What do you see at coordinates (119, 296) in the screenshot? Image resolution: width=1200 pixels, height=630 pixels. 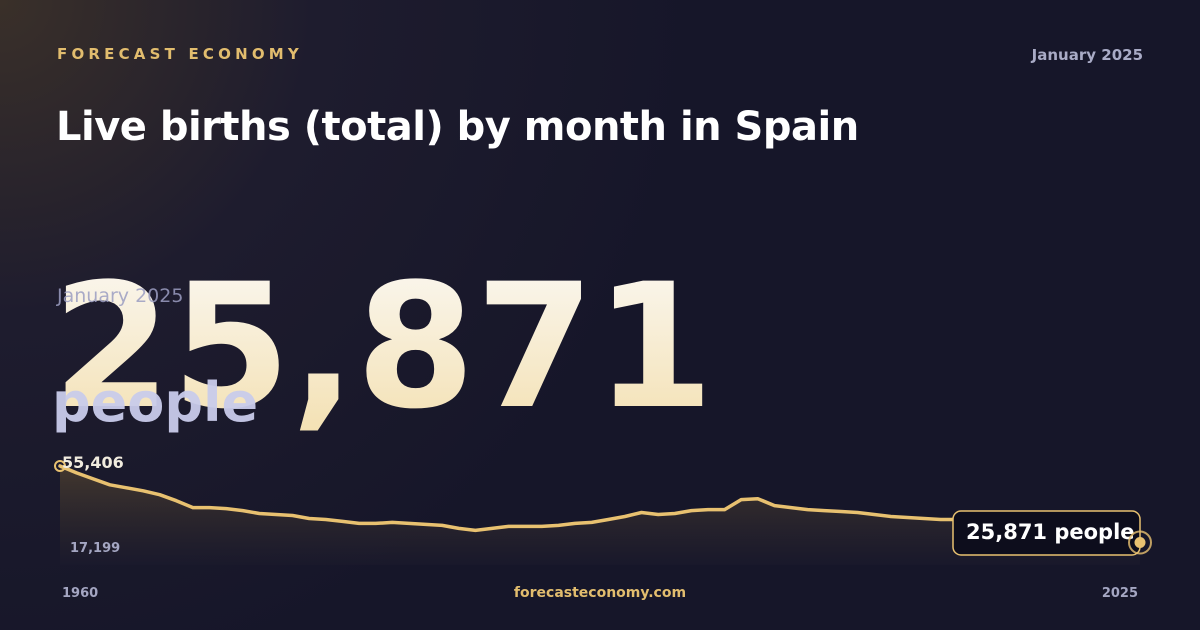 I see `headline-date: January 2025` at bounding box center [119, 296].